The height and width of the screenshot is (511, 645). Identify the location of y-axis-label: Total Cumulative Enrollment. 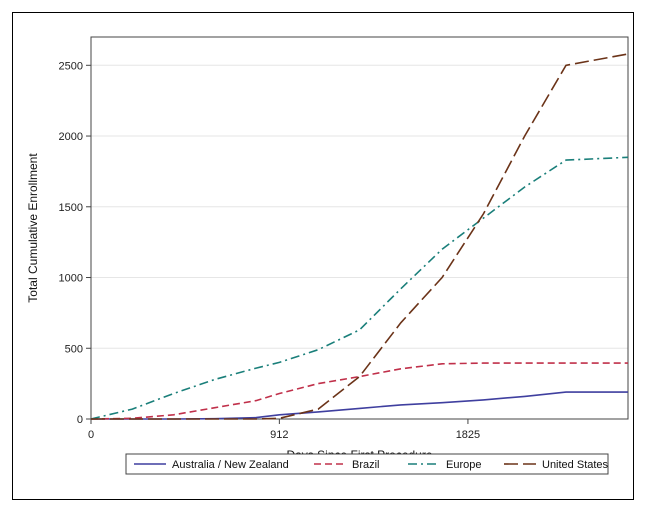
(33, 228).